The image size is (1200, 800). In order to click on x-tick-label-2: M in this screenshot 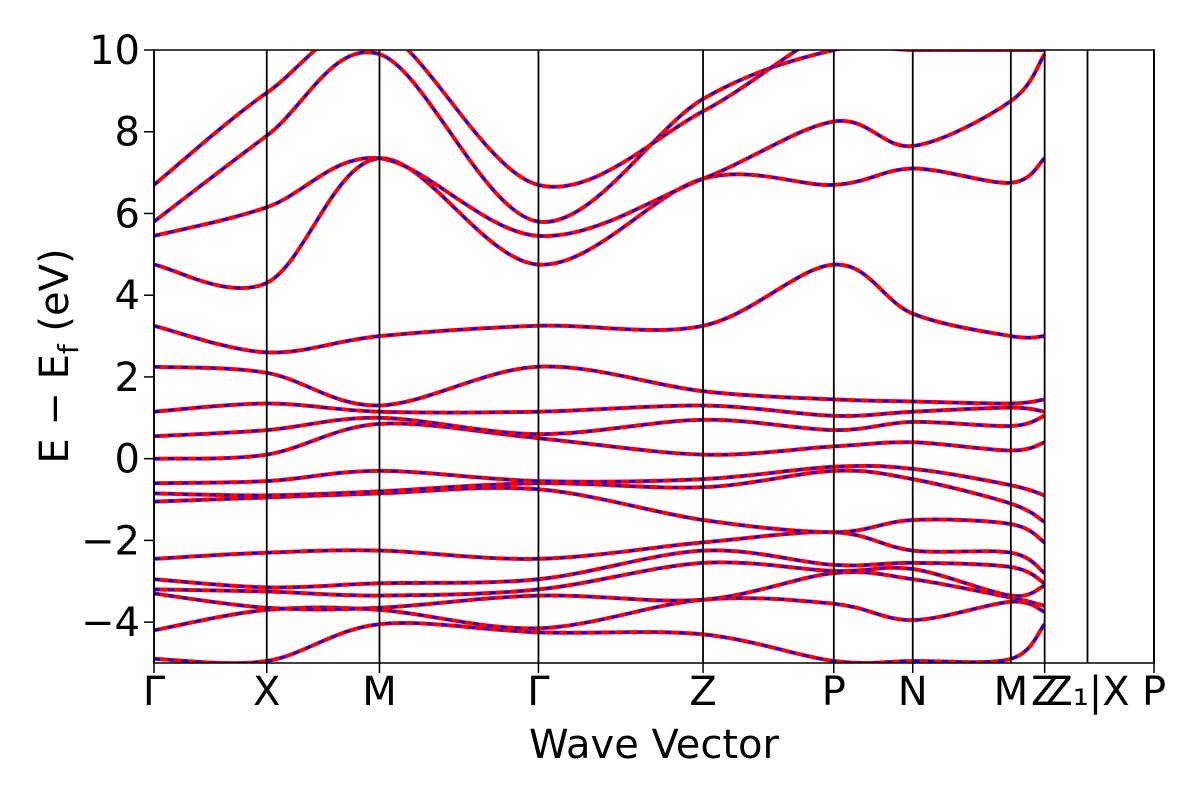, I will do `click(379, 692)`.